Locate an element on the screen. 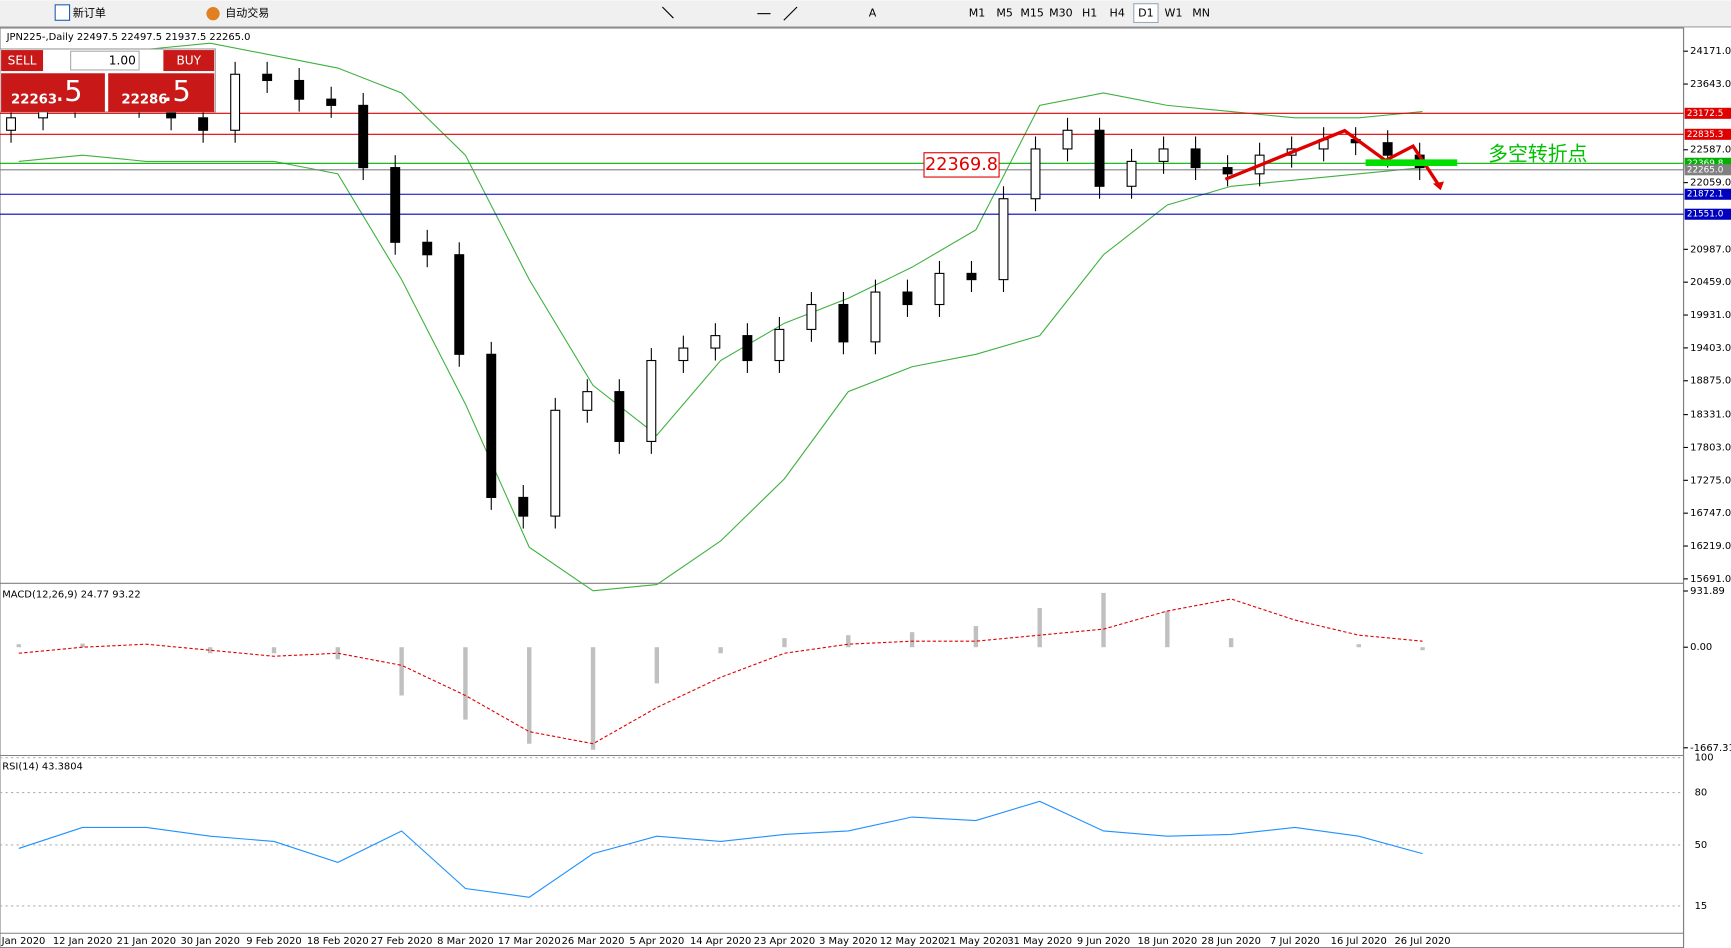 Image resolution: width=1731 pixels, height=948 pixels. y-tick-label: 100 is located at coordinates (1704, 758).